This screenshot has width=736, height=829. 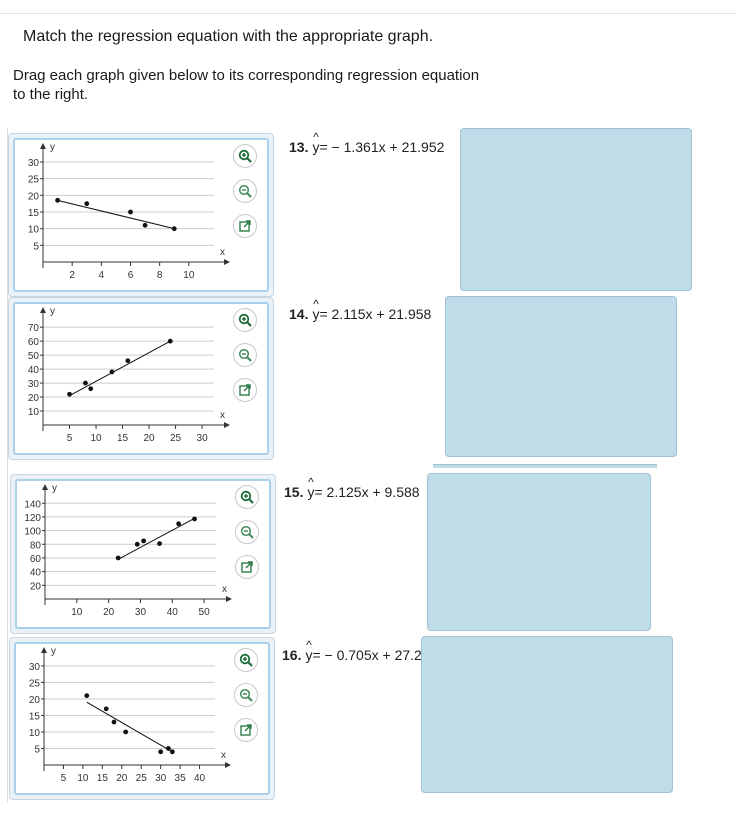 I want to click on x-tick-label: 8, so click(x=160, y=275).